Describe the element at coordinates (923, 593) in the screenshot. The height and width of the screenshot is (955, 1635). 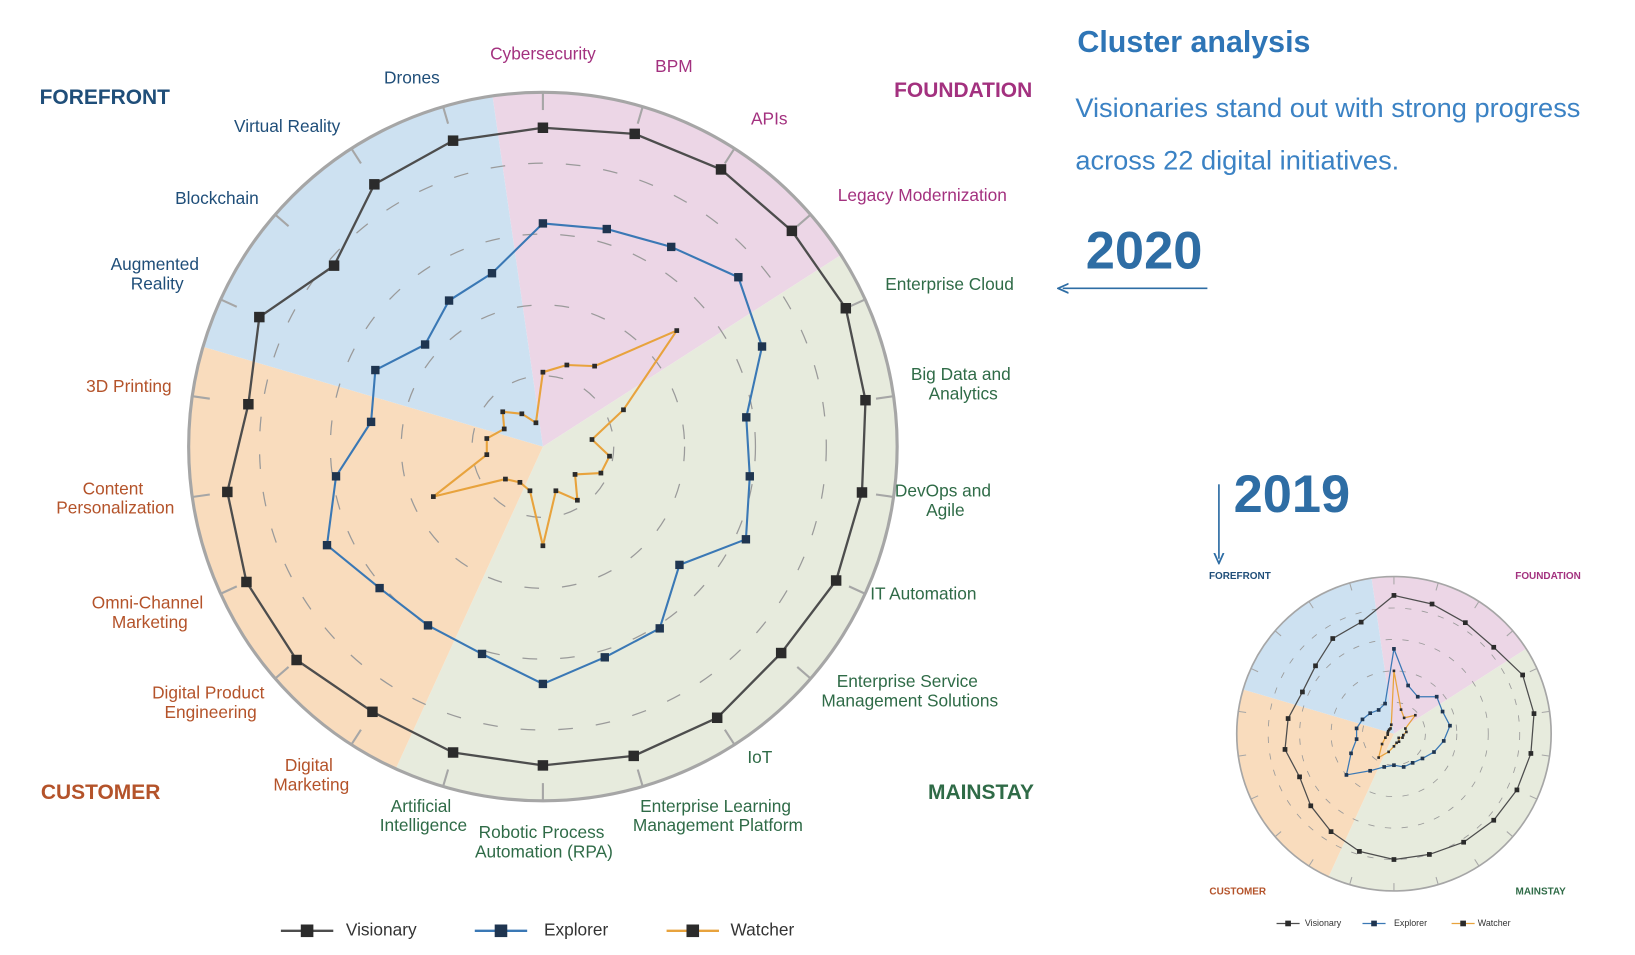
I see `category-label: IT Automation` at that location.